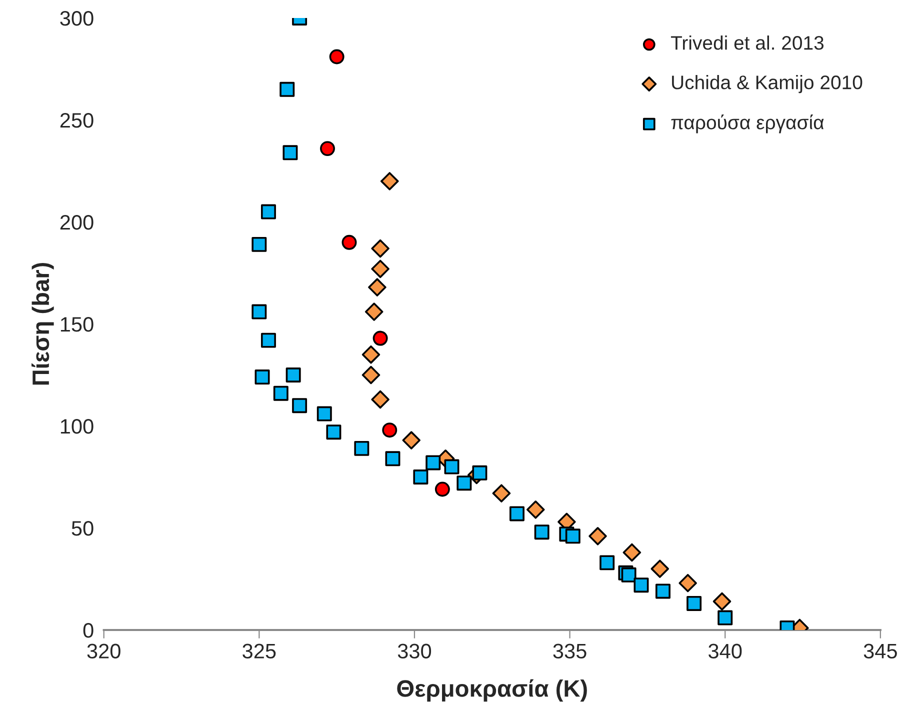  Describe the element at coordinates (492, 690) in the screenshot. I see `x-axis-title: Θερμοκρασία (K)` at that location.